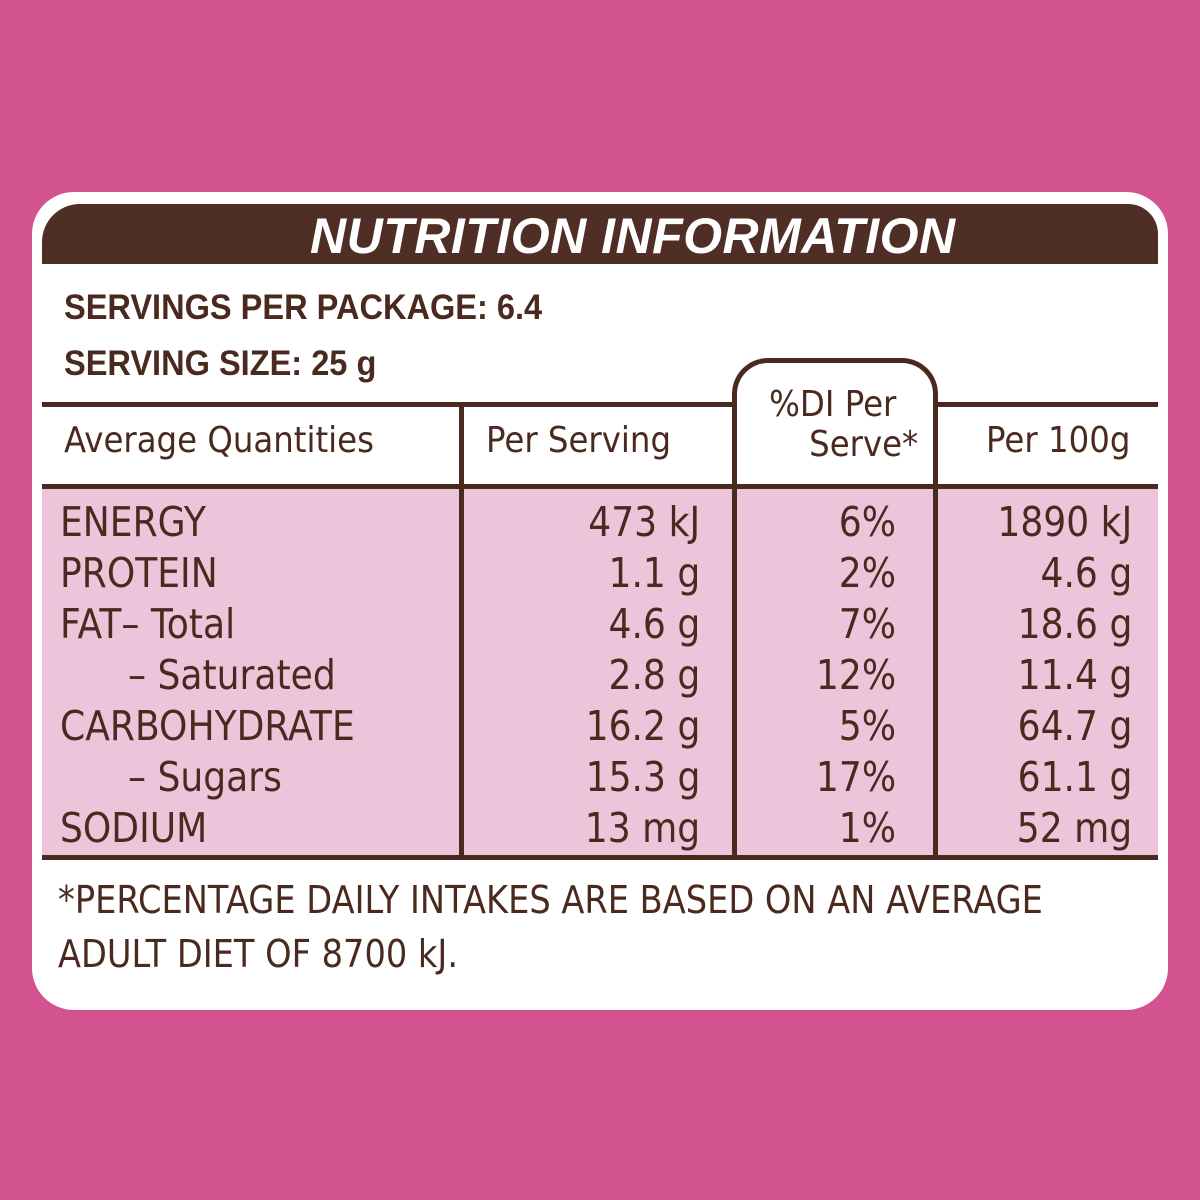 The image size is (1200, 1200). I want to click on row-label: PROTEIN, so click(139, 573).